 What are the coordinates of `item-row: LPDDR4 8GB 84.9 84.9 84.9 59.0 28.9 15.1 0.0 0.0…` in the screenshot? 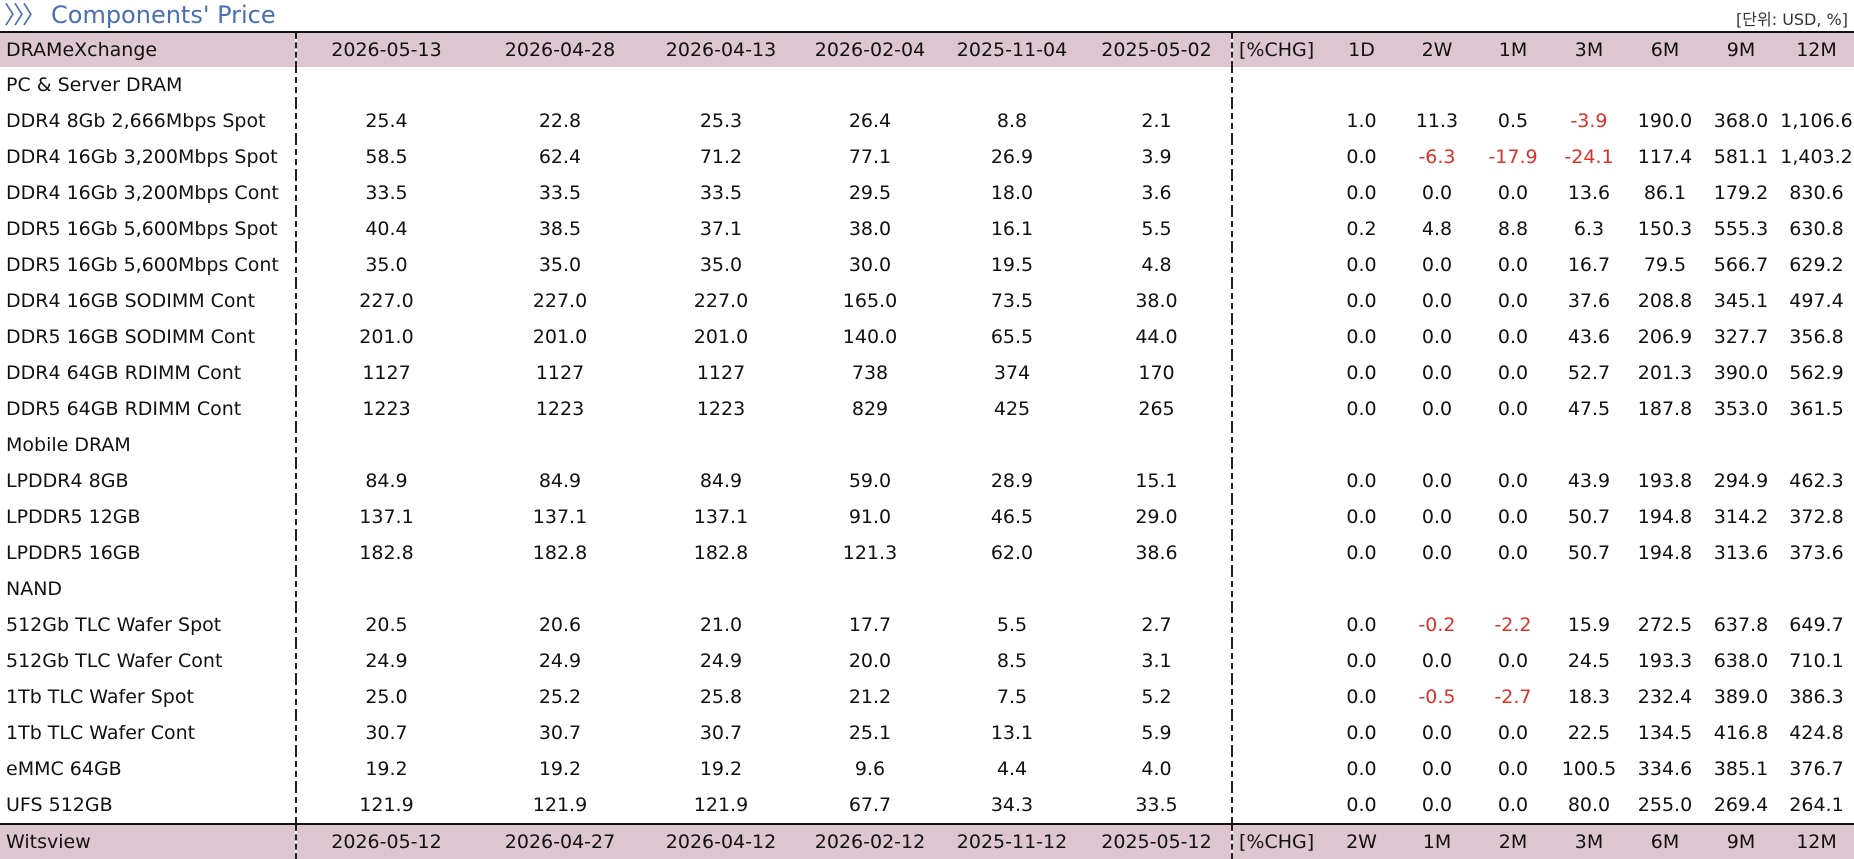 It's located at (927, 481).